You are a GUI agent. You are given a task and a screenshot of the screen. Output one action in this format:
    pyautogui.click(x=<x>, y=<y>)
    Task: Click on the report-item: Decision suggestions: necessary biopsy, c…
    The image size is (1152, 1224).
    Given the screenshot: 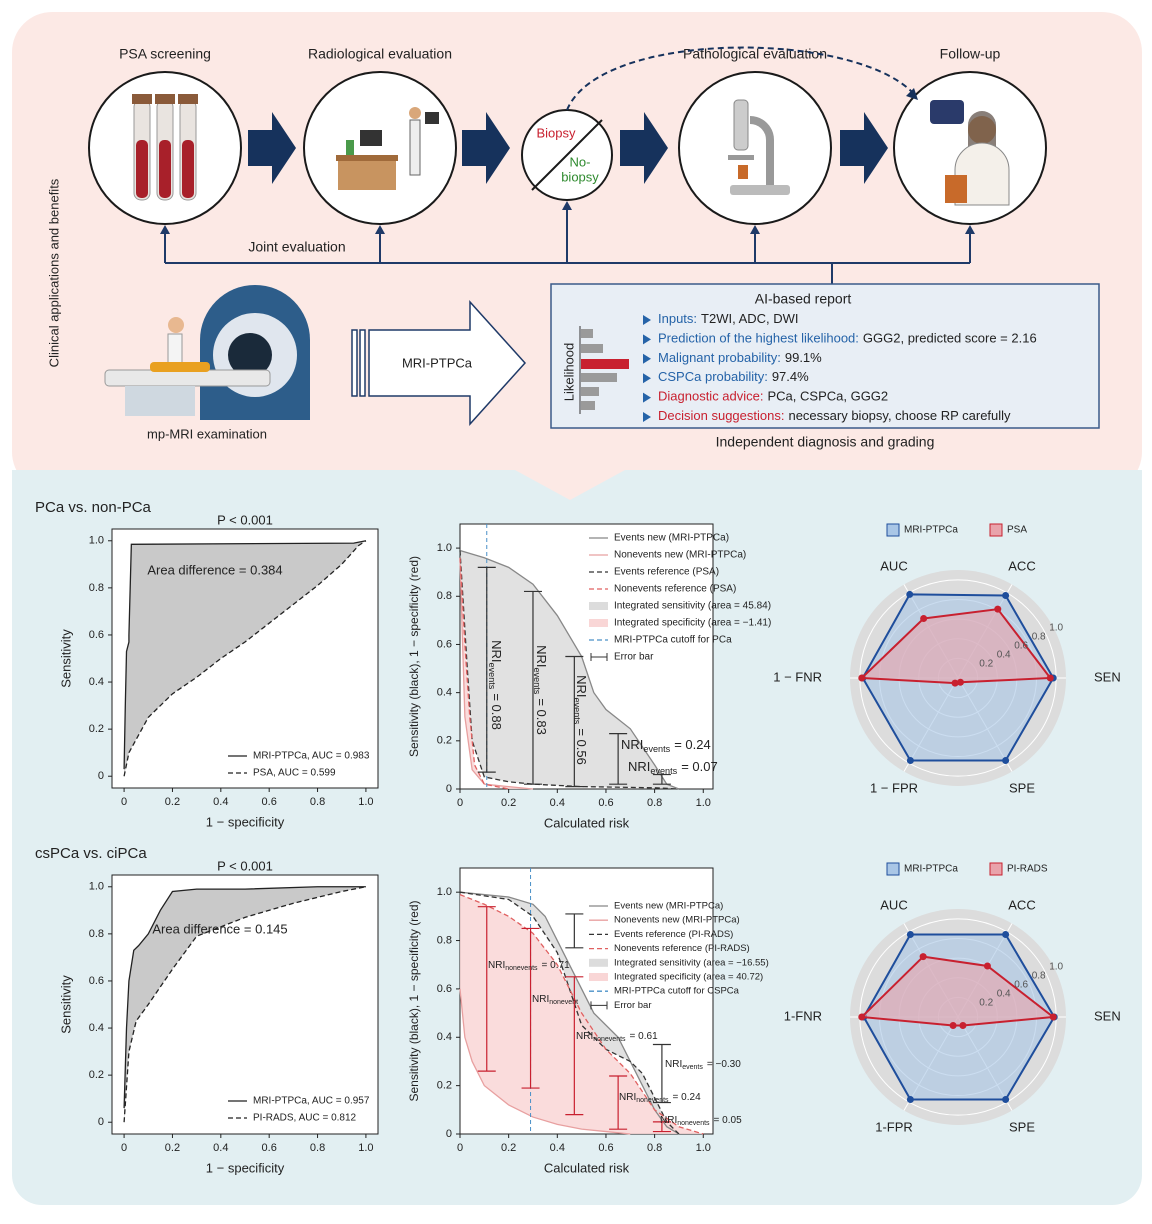 What is the action you would take?
    pyautogui.click(x=834, y=415)
    